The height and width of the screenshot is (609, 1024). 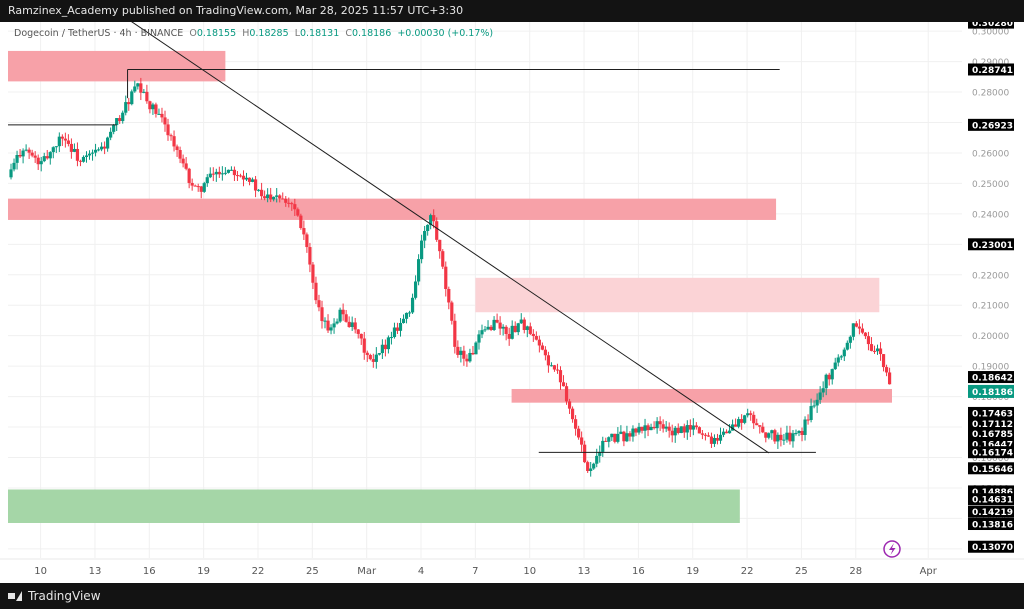 What do you see at coordinates (512, 567) in the screenshot?
I see `time-axis: 10 13 16 19 22 25 Mar 4 7 10 13 16 19 22 25 28 Apr` at bounding box center [512, 567].